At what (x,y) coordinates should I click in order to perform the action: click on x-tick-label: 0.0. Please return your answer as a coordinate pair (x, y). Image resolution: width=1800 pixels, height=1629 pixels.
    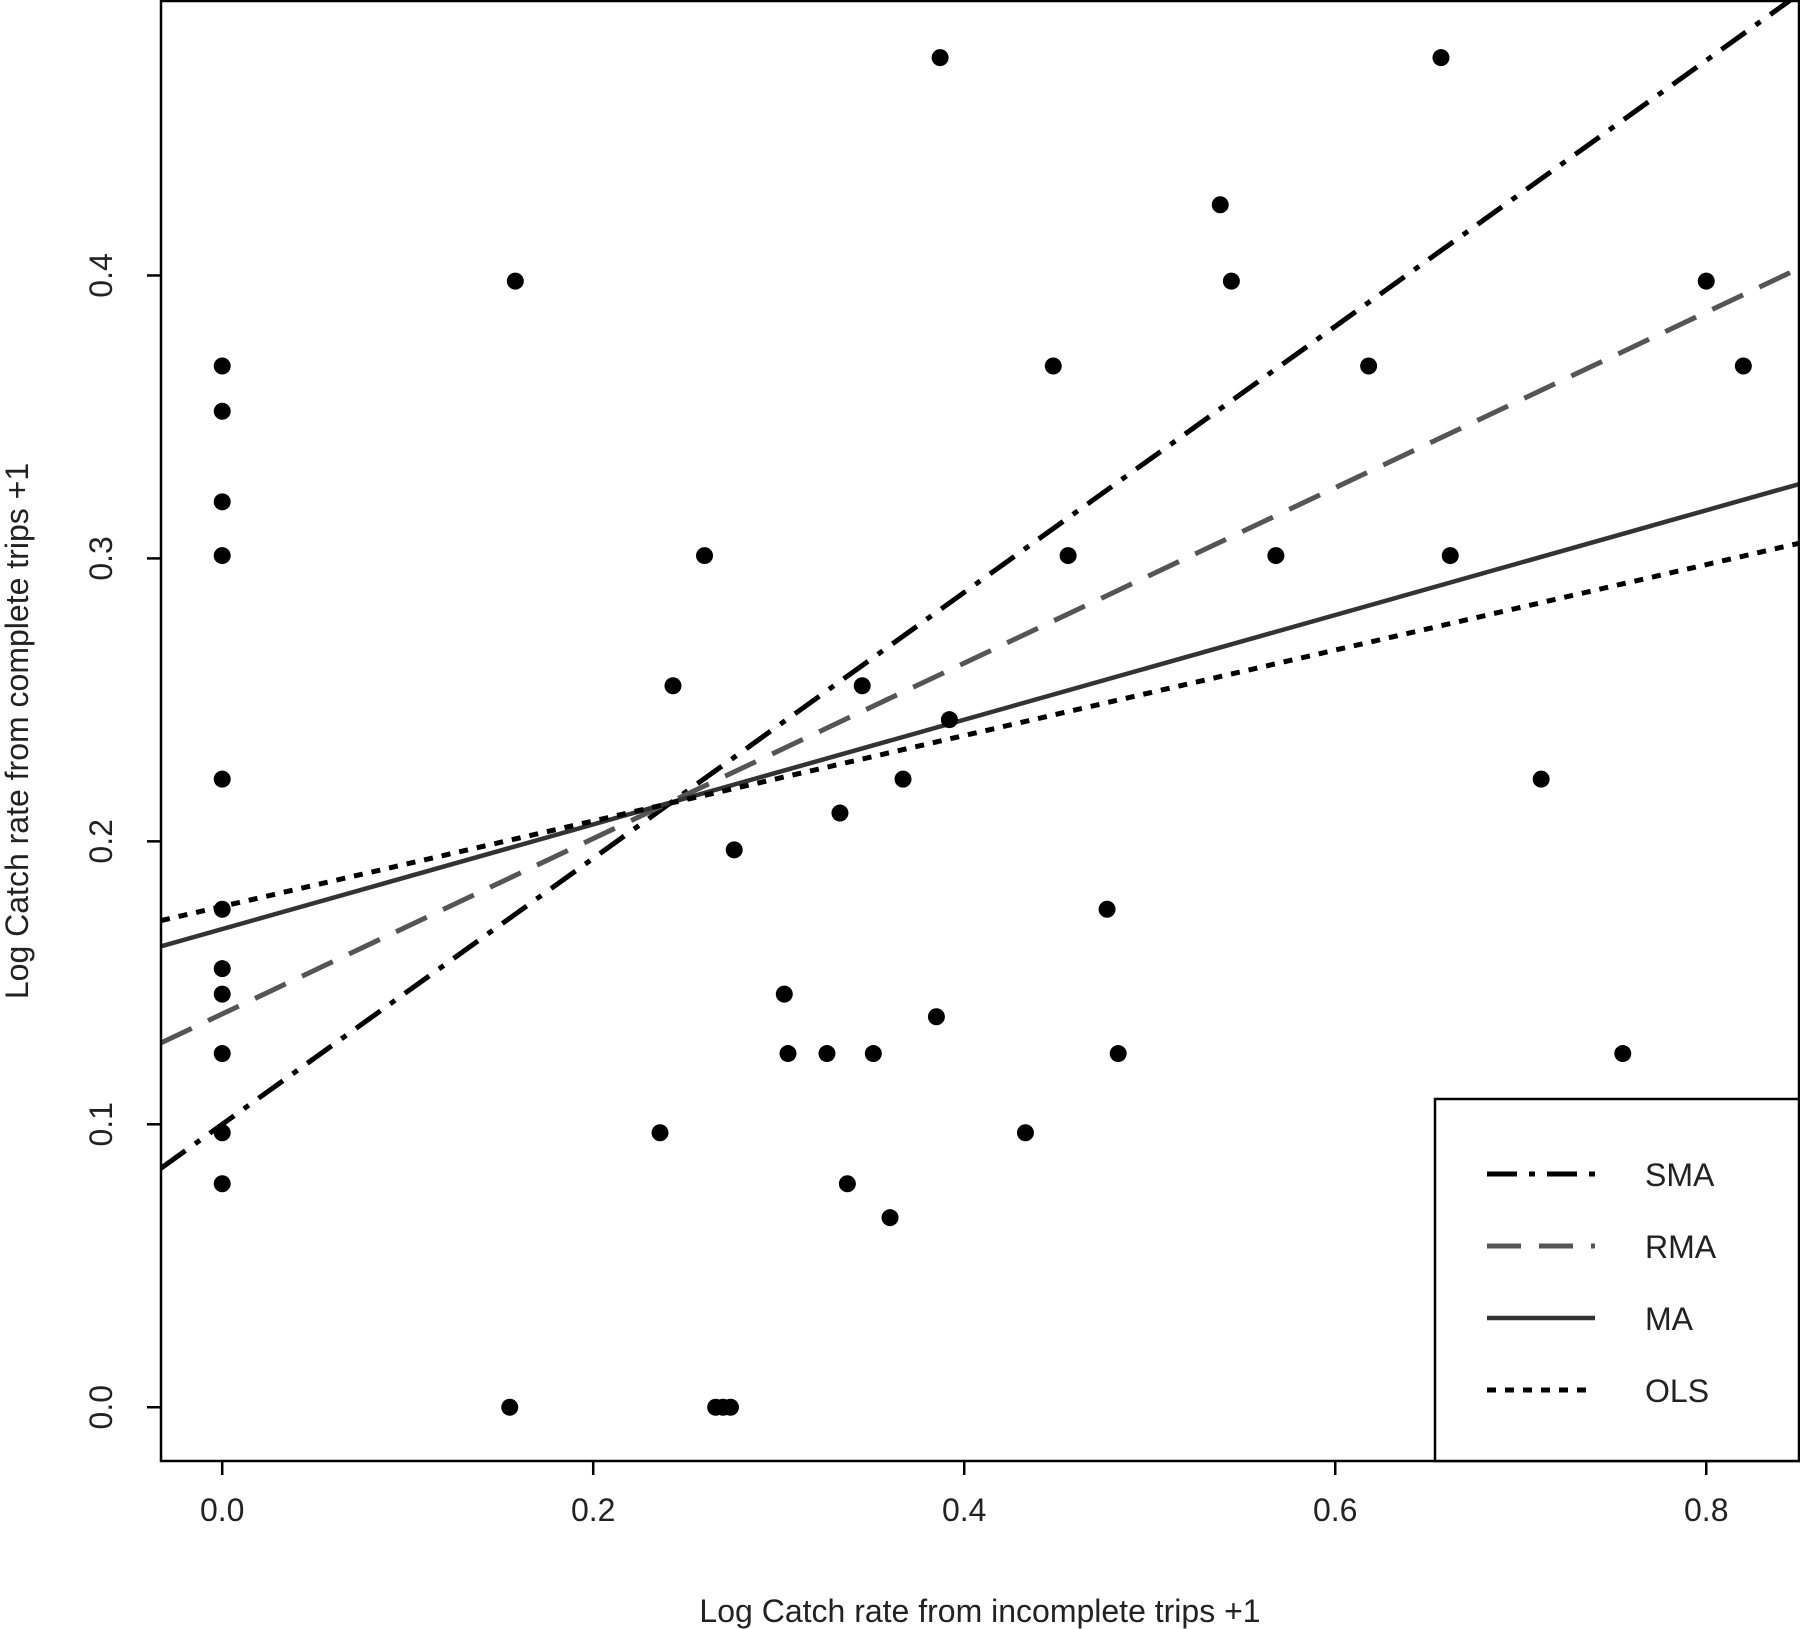
    Looking at the image, I should click on (222, 1510).